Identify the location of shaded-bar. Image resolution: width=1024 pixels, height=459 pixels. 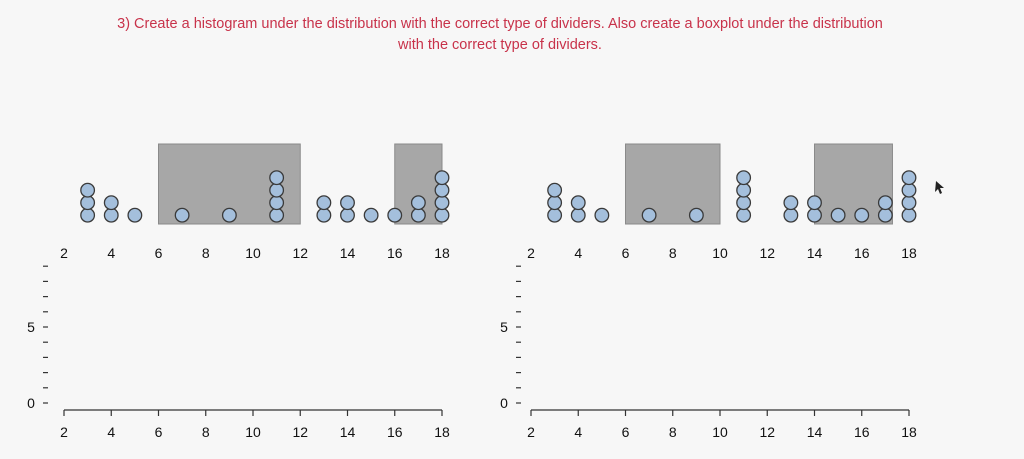
(673, 184).